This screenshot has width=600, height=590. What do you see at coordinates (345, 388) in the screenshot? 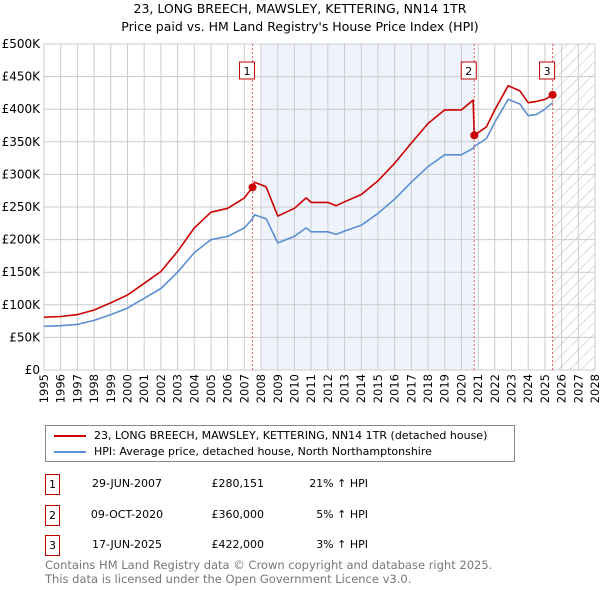
I see `x-tick-label: 2013` at bounding box center [345, 388].